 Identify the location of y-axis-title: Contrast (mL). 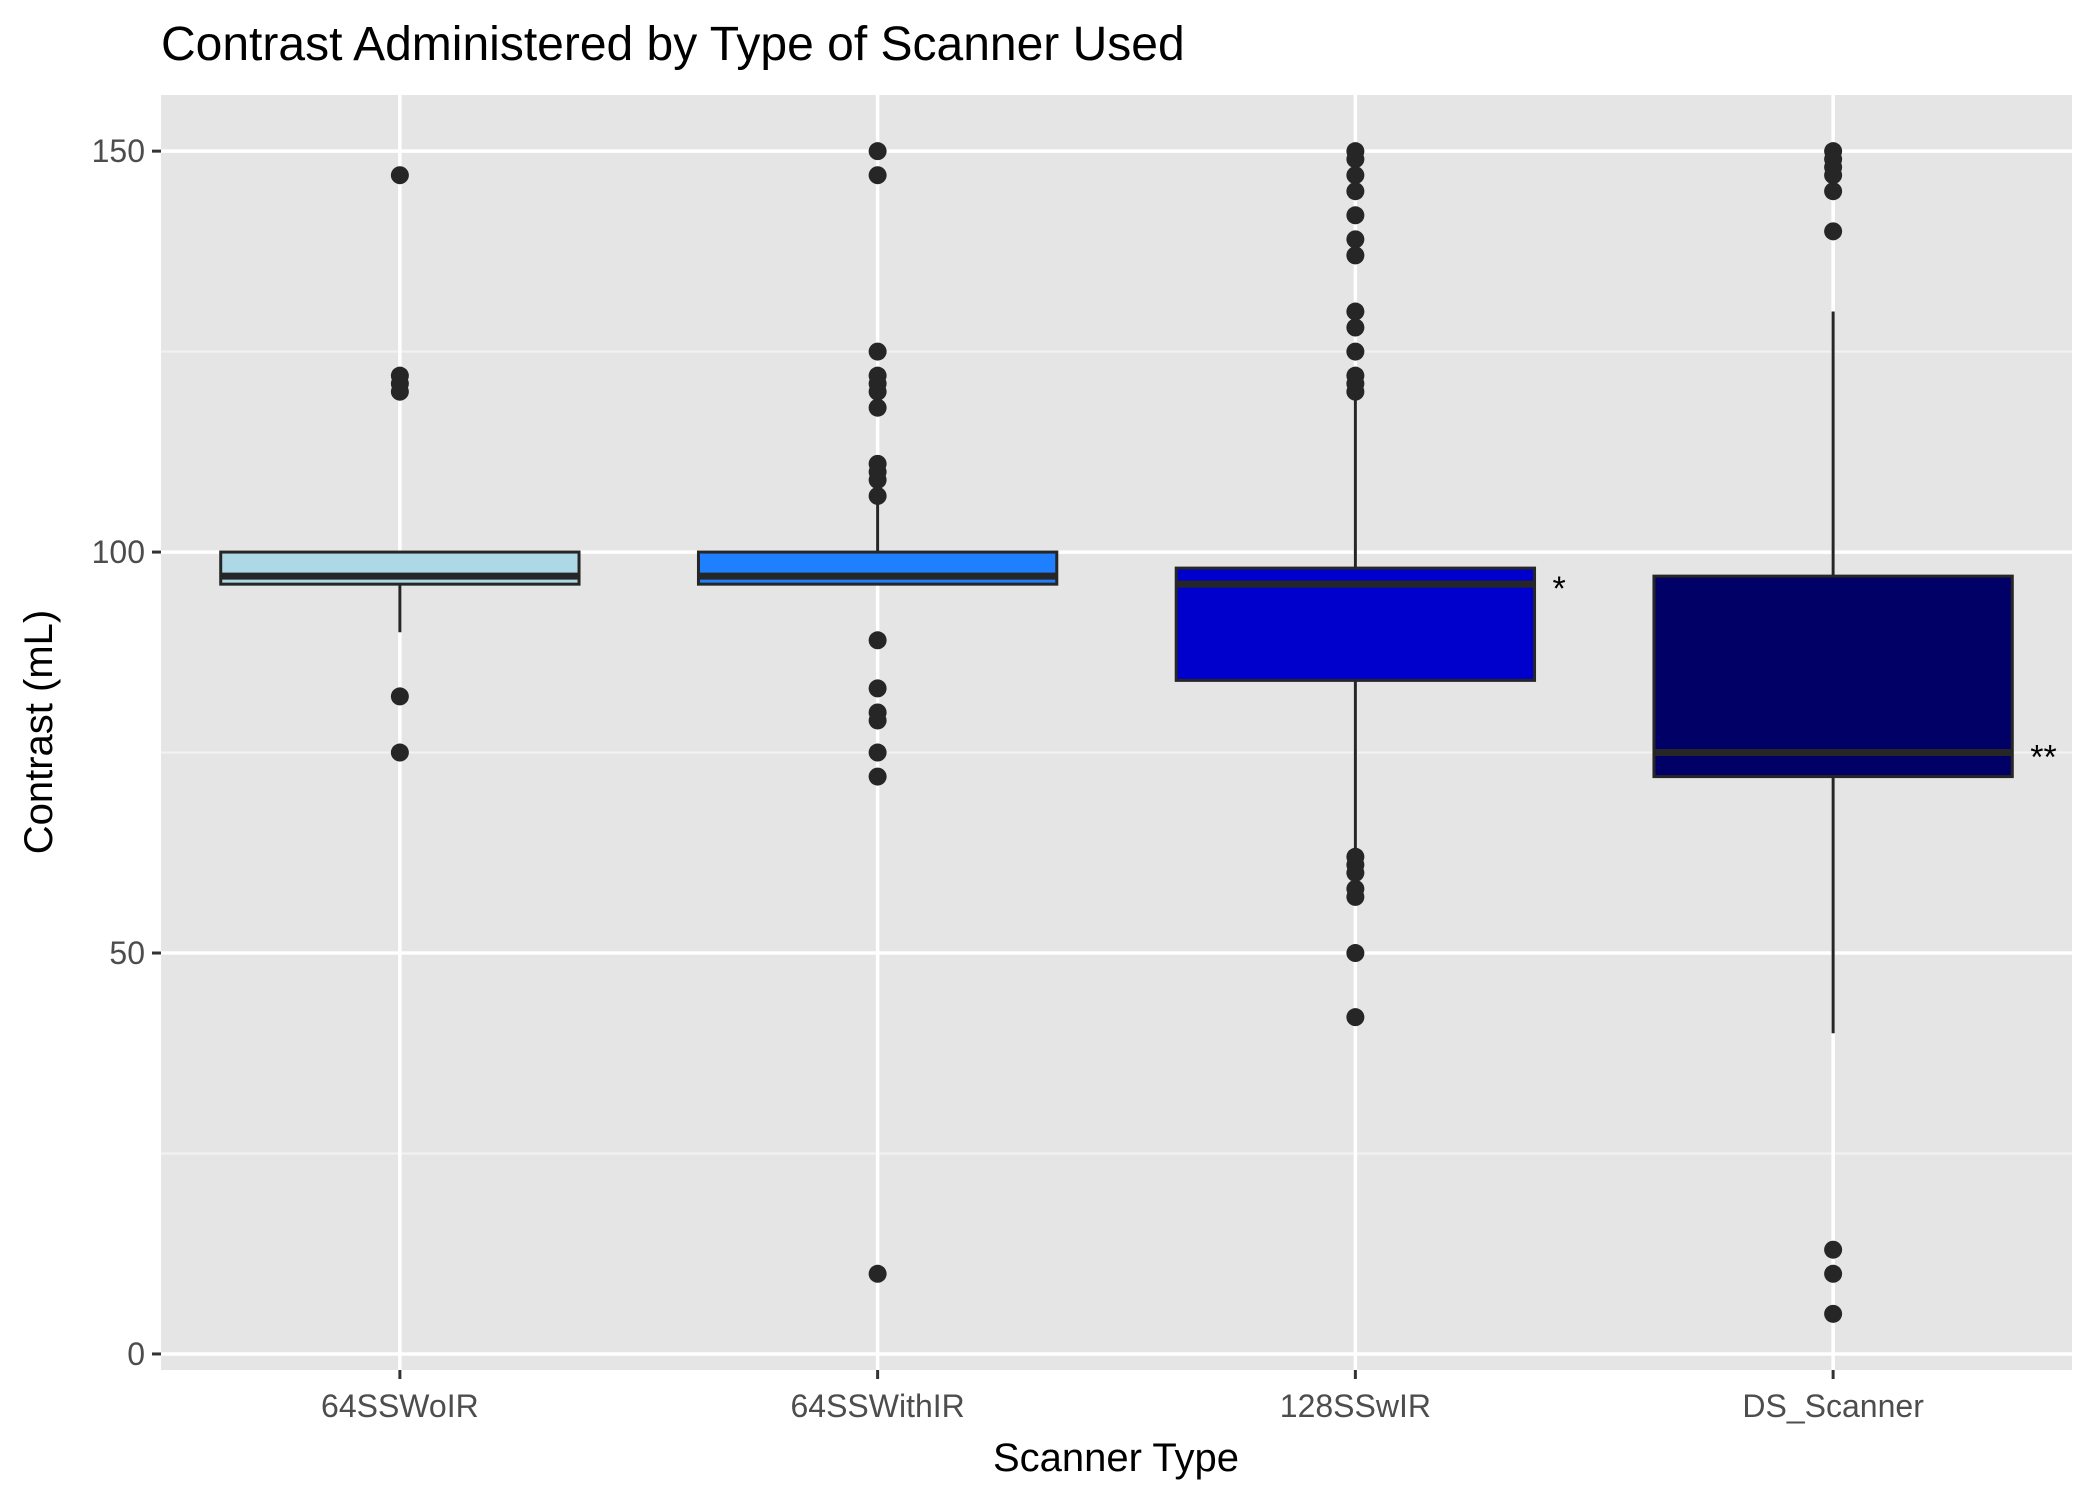
(39, 732).